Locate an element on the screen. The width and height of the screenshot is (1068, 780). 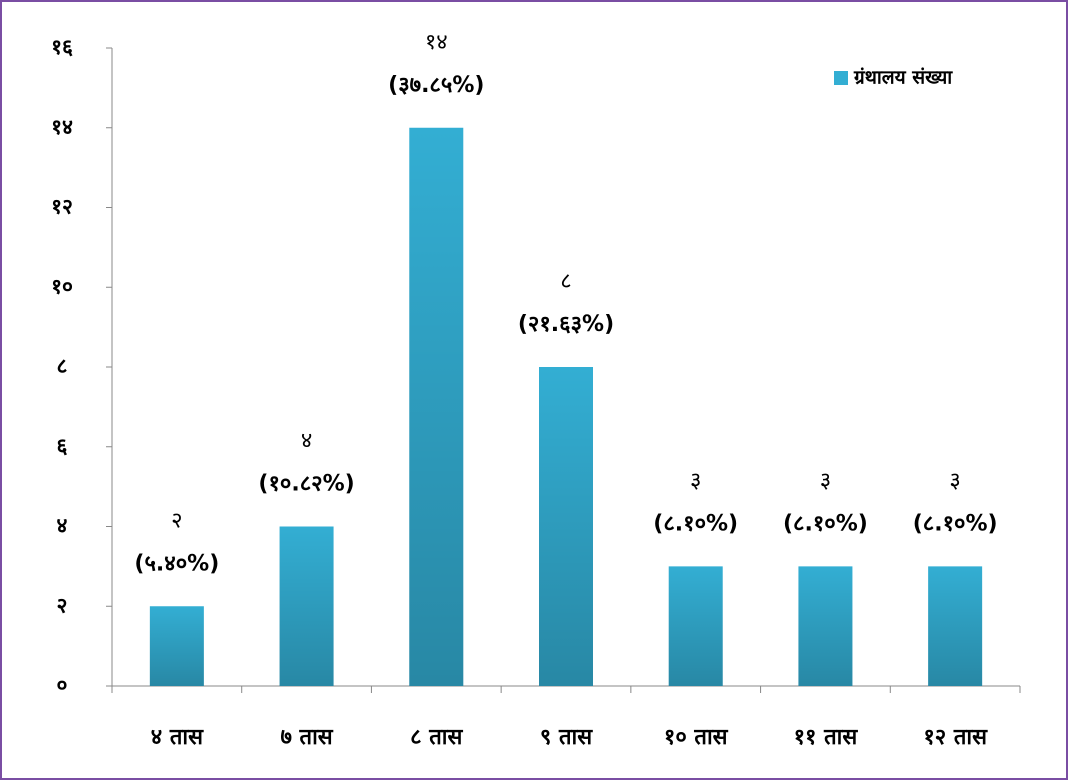
y-tick-label: १२ is located at coordinates (62, 207).